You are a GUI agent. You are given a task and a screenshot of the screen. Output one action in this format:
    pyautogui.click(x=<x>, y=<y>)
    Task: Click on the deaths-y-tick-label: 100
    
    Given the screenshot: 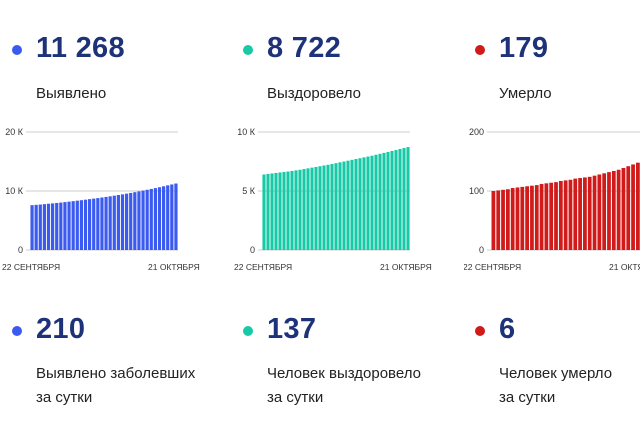 What is the action you would take?
    pyautogui.click(x=476, y=191)
    